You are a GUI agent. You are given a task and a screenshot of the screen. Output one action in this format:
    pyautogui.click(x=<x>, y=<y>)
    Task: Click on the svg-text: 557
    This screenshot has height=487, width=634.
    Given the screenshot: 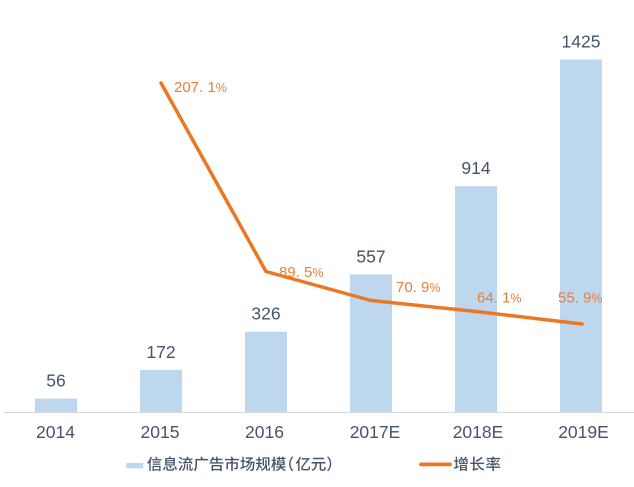 What is the action you would take?
    pyautogui.click(x=370, y=257)
    